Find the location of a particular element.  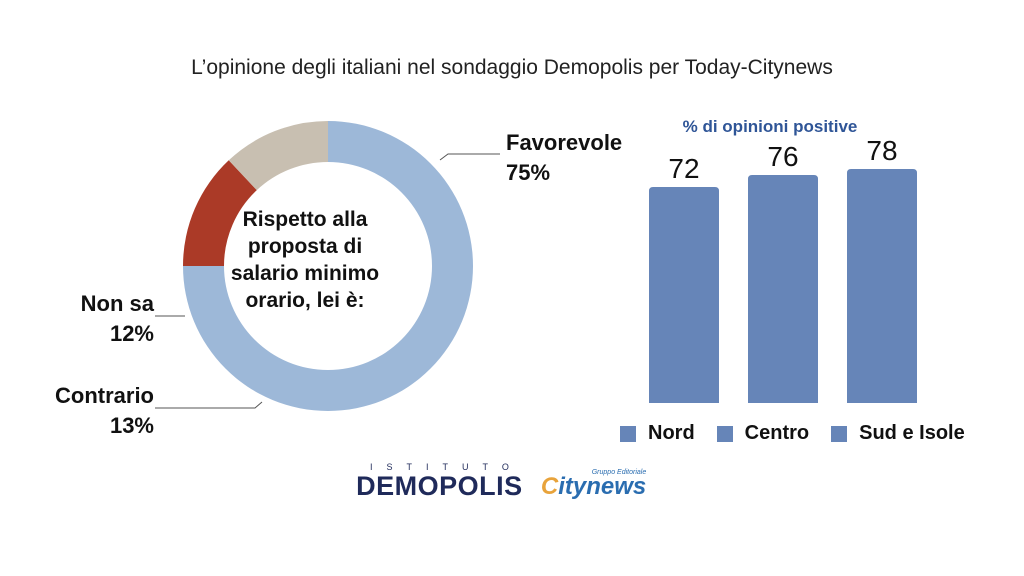

legend-item-sud: Sud e Isole is located at coordinates (898, 433).